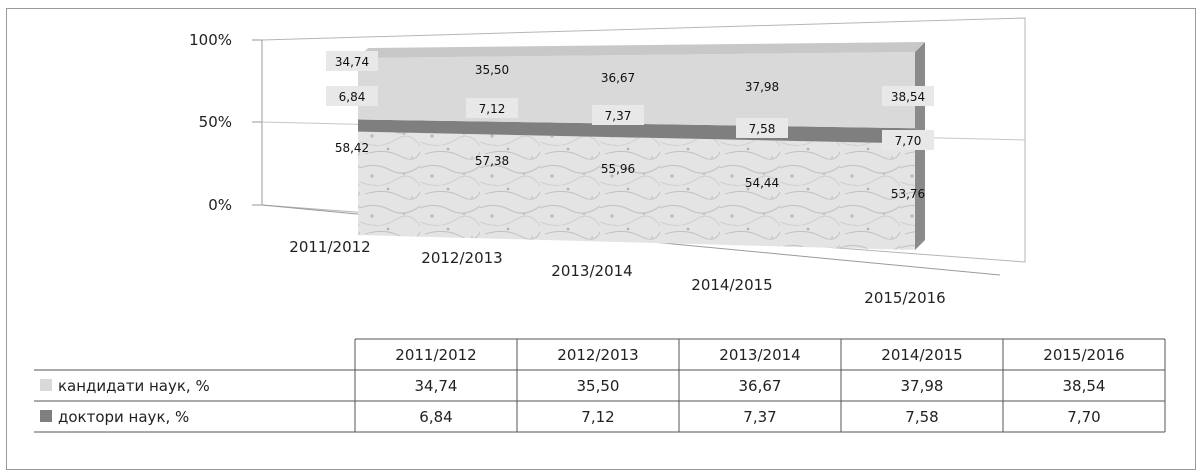 The width and height of the screenshot is (1204, 475). I want to click on table-cell: 34,74, so click(436, 386).